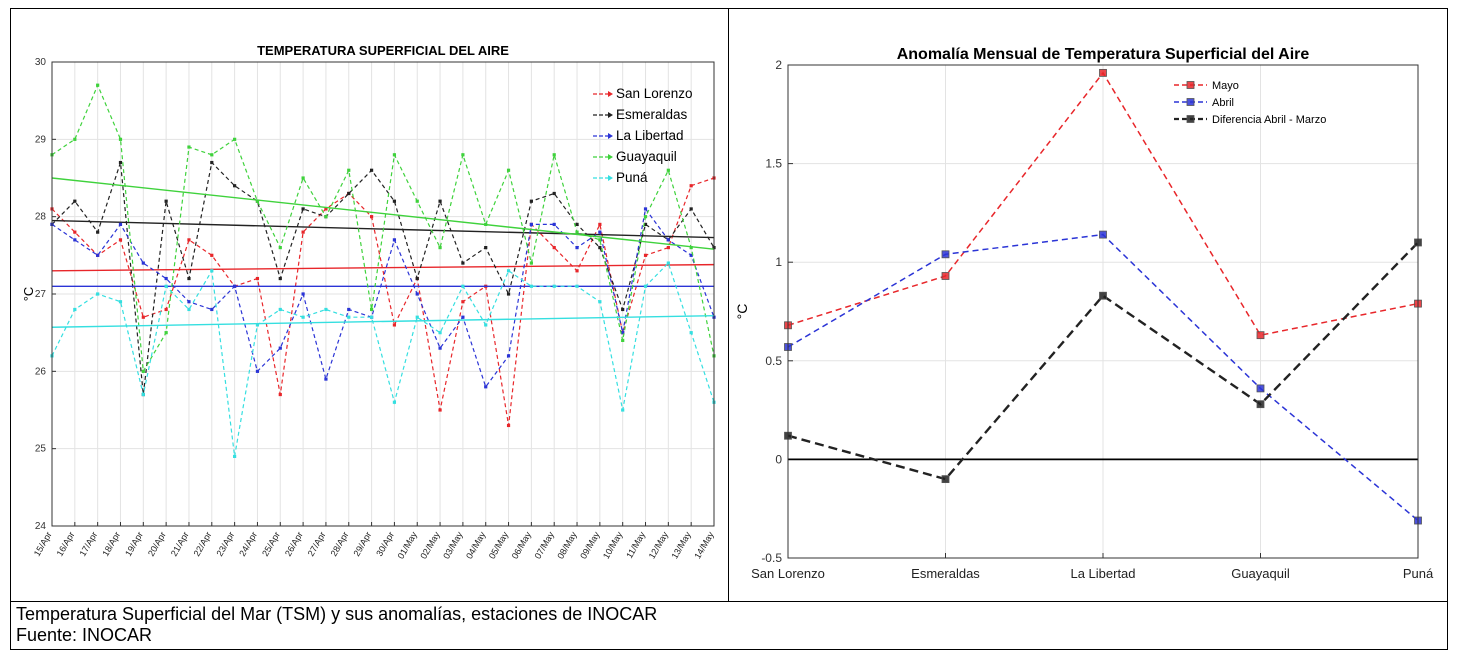 Image resolution: width=1458 pixels, height=662 pixels. Describe the element at coordinates (652, 114) in the screenshot. I see `legend-label-esmeraldas: Esmeraldas` at that location.